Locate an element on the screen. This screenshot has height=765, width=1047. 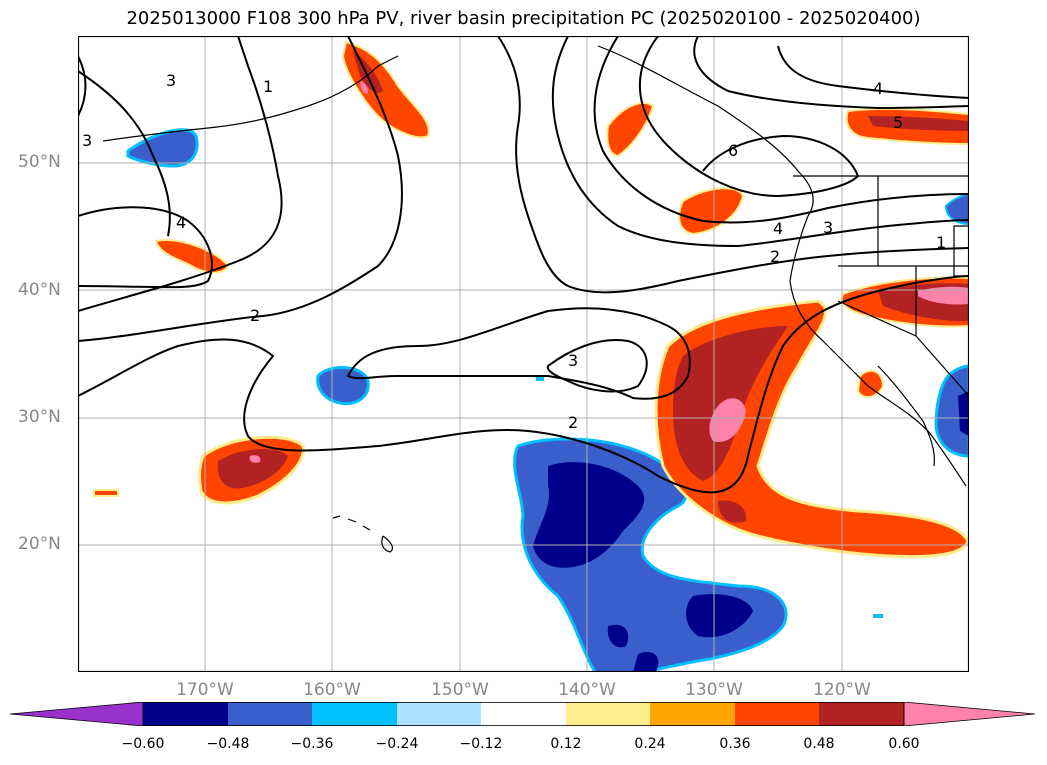
contour-label: 6 is located at coordinates (733, 150).